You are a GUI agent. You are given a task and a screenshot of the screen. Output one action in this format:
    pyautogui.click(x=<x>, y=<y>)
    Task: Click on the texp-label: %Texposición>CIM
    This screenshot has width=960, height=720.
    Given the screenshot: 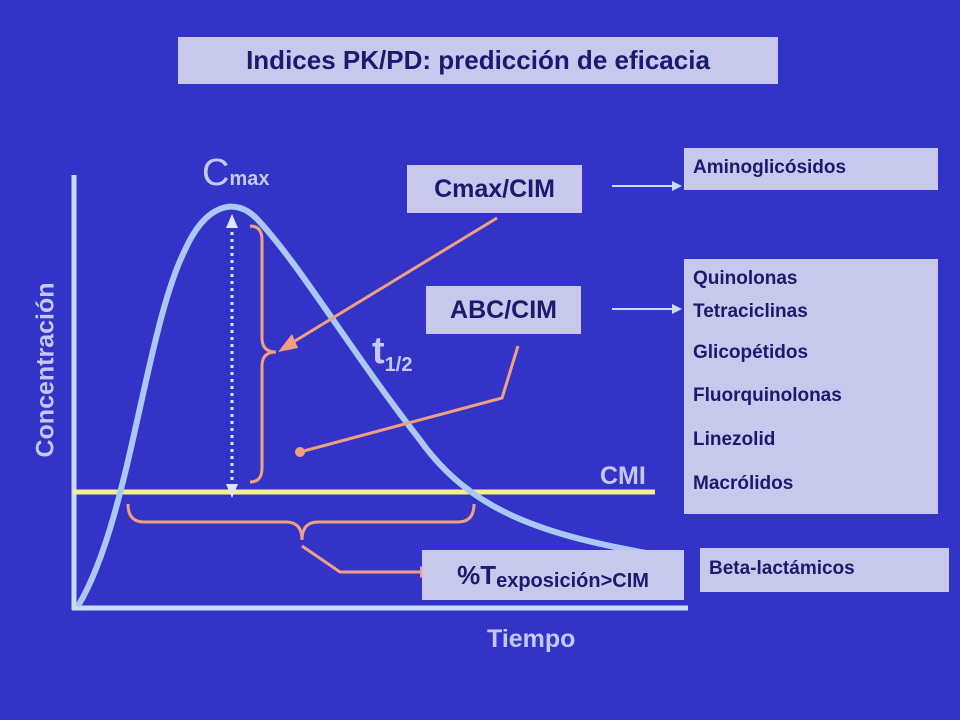 What is the action you would take?
    pyautogui.click(x=553, y=575)
    